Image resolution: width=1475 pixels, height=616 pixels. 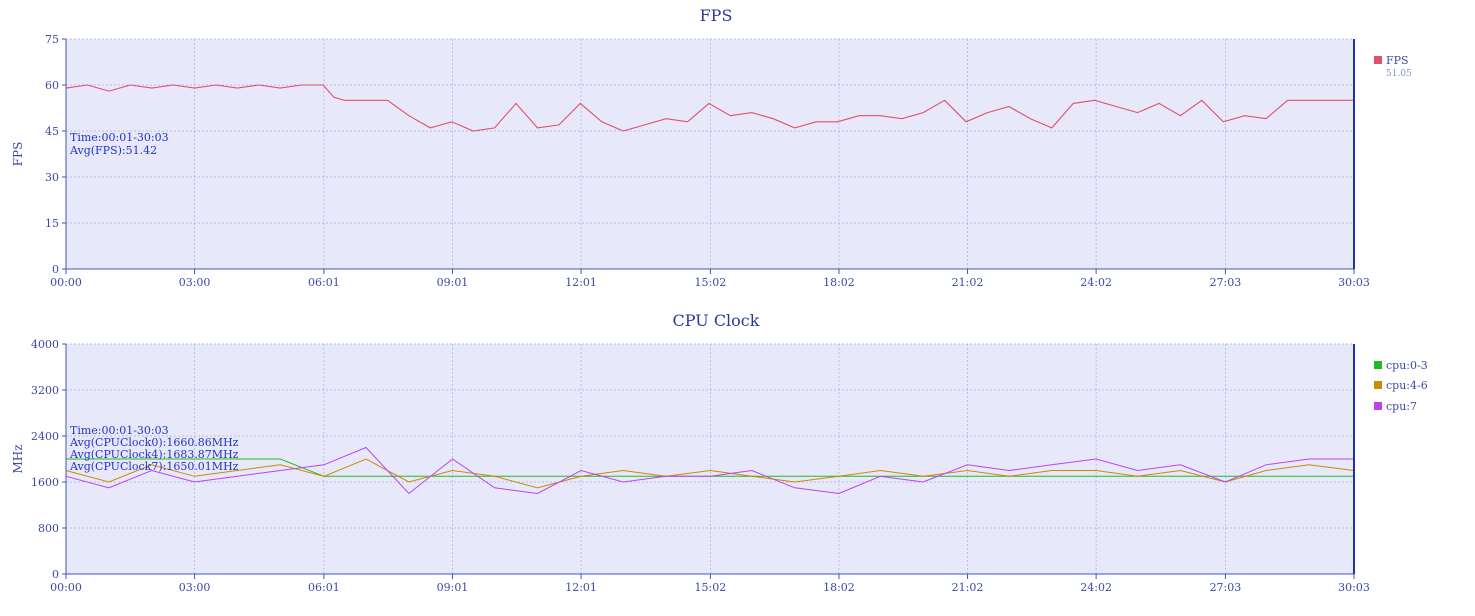 I want to click on fps-x-tick-label: 09:01, so click(x=453, y=282).